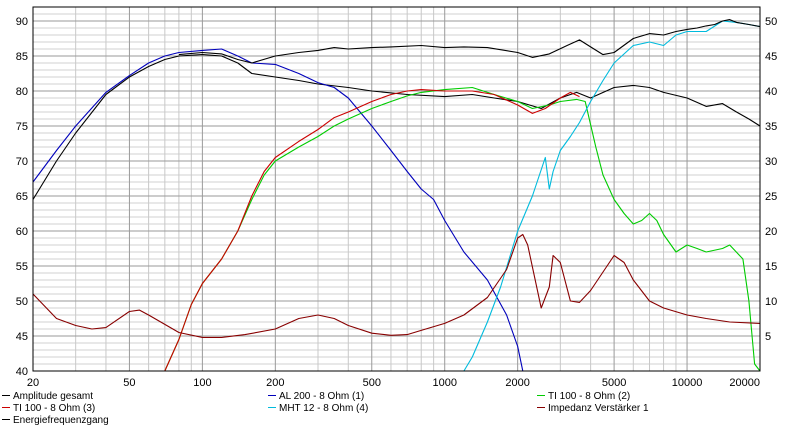 This screenshot has height=435, width=795. Describe the element at coordinates (372, 383) in the screenshot. I see `x-tick-label: 500` at that location.